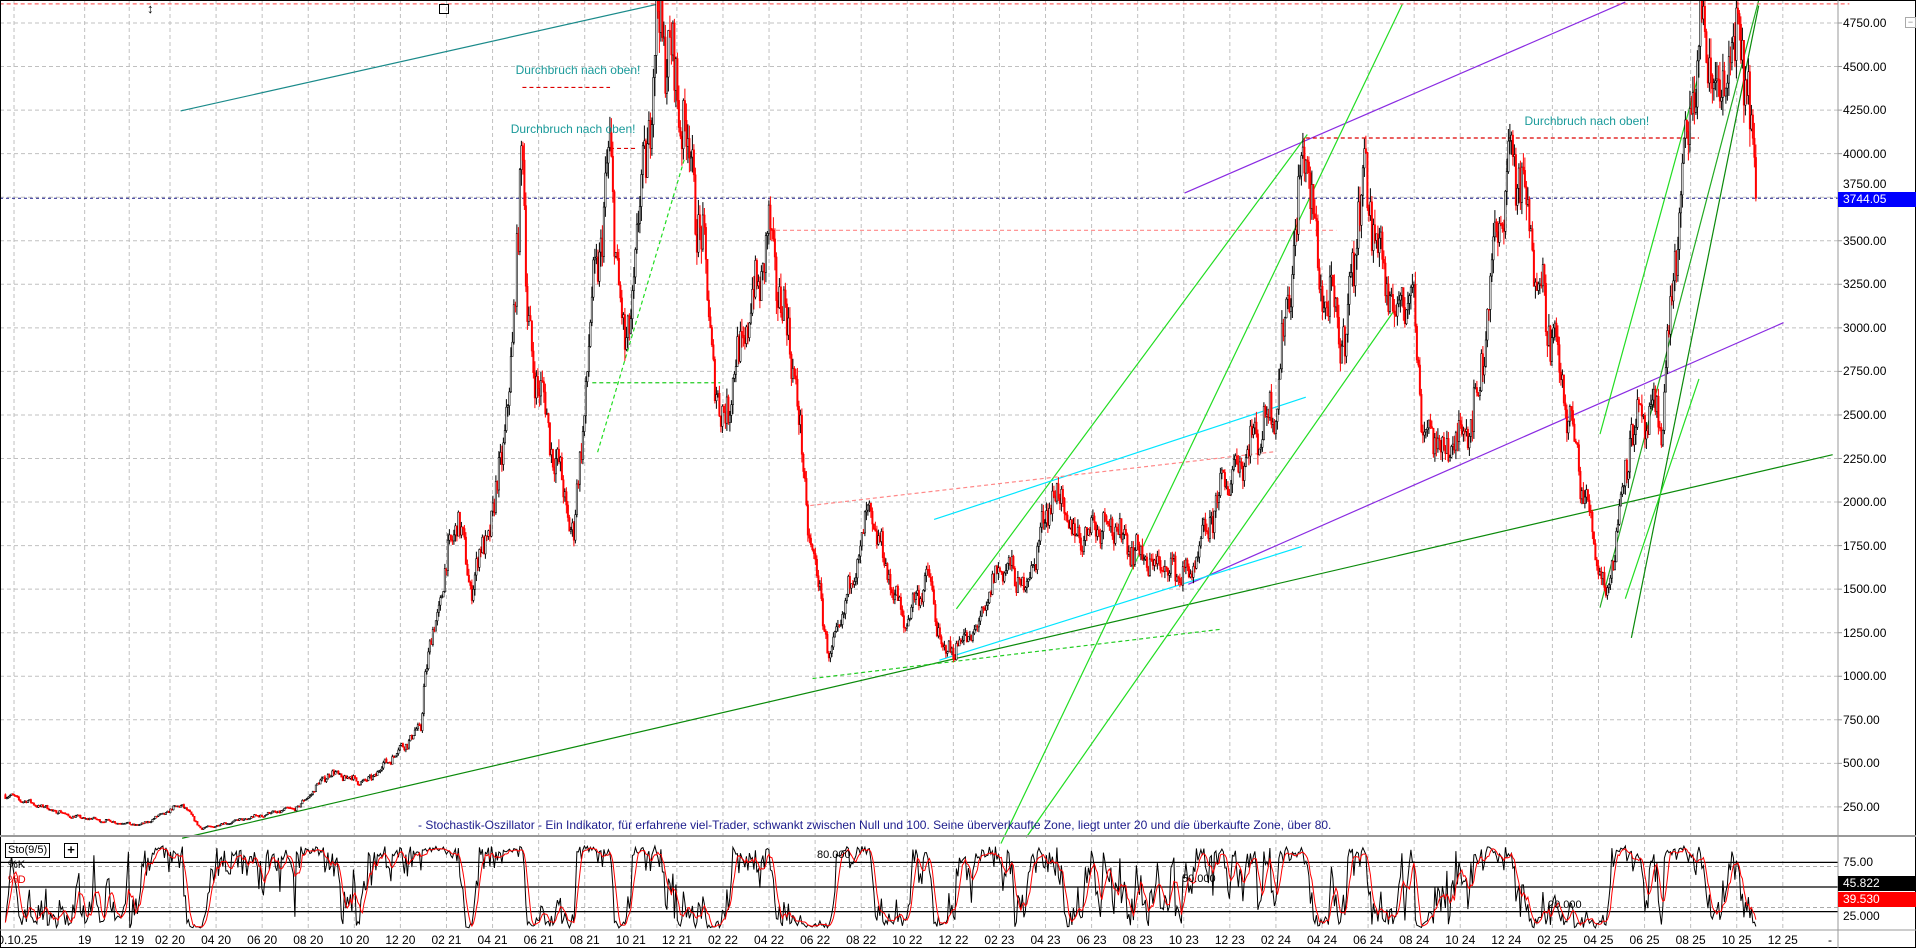 The width and height of the screenshot is (1916, 948). Describe the element at coordinates (17, 880) in the screenshot. I see `legend-d: %D` at that location.